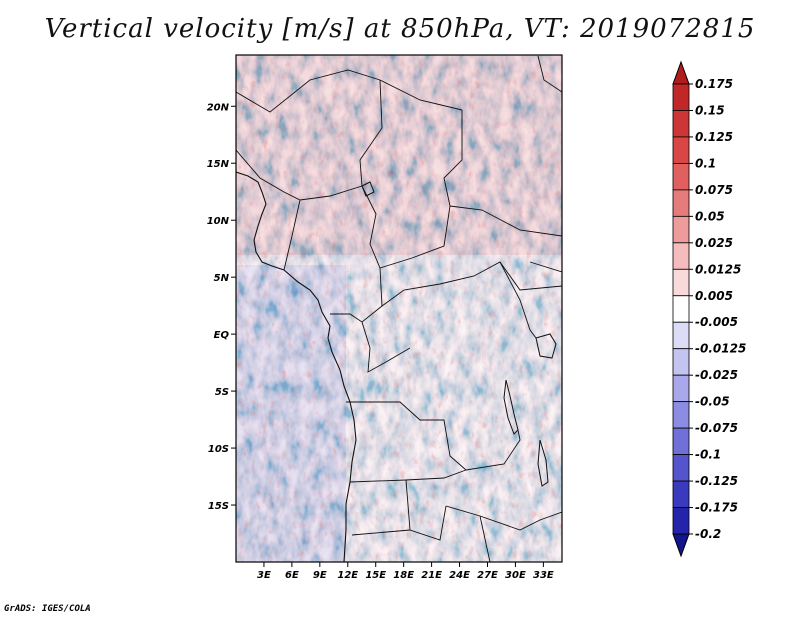 Image resolution: width=800 pixels, height=618 pixels. What do you see at coordinates (716, 375) in the screenshot?
I see `colorbar-label: -0.025` at bounding box center [716, 375].